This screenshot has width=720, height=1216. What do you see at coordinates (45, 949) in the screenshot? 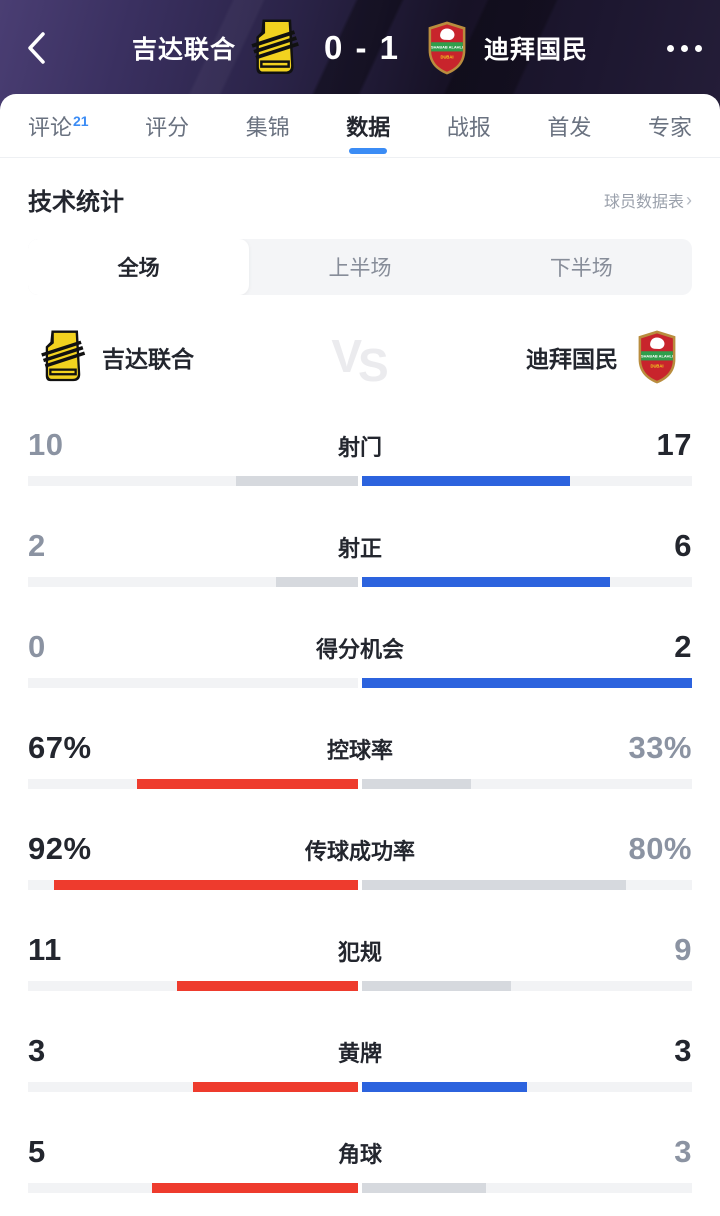
I see `stat-home-value: 11` at bounding box center [45, 949].